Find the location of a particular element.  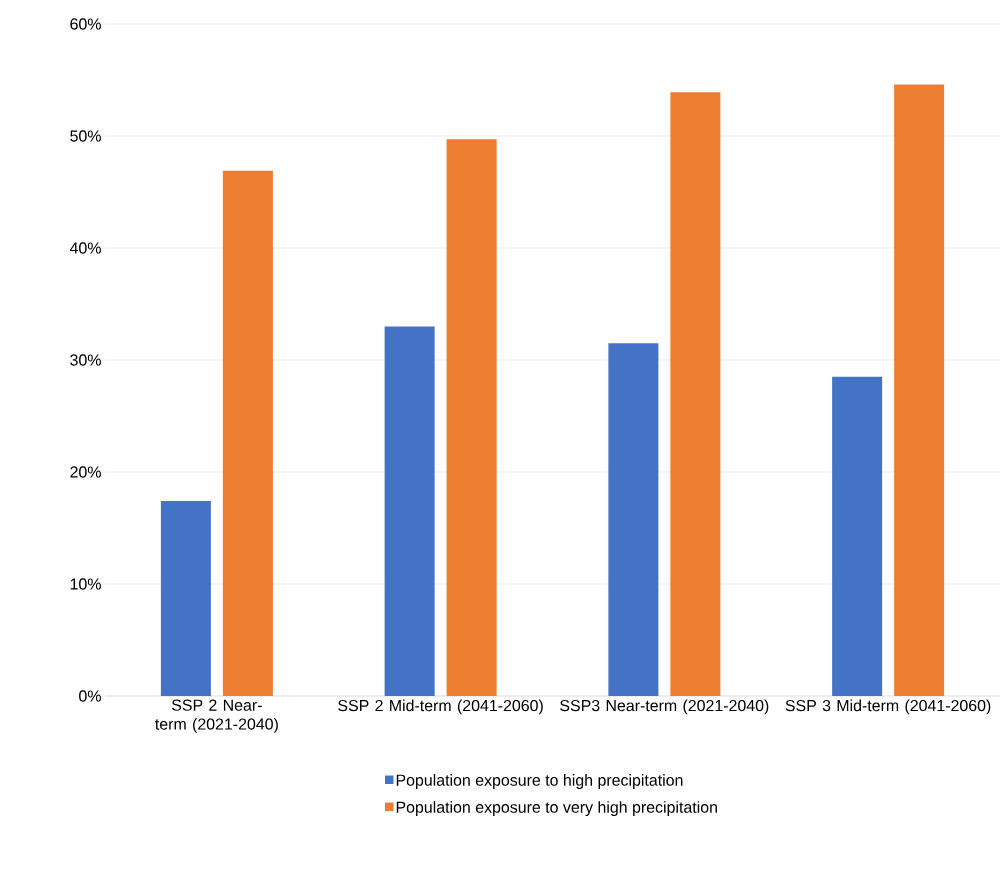

legend-label: Population exposure to high precipitation is located at coordinates (539, 781).